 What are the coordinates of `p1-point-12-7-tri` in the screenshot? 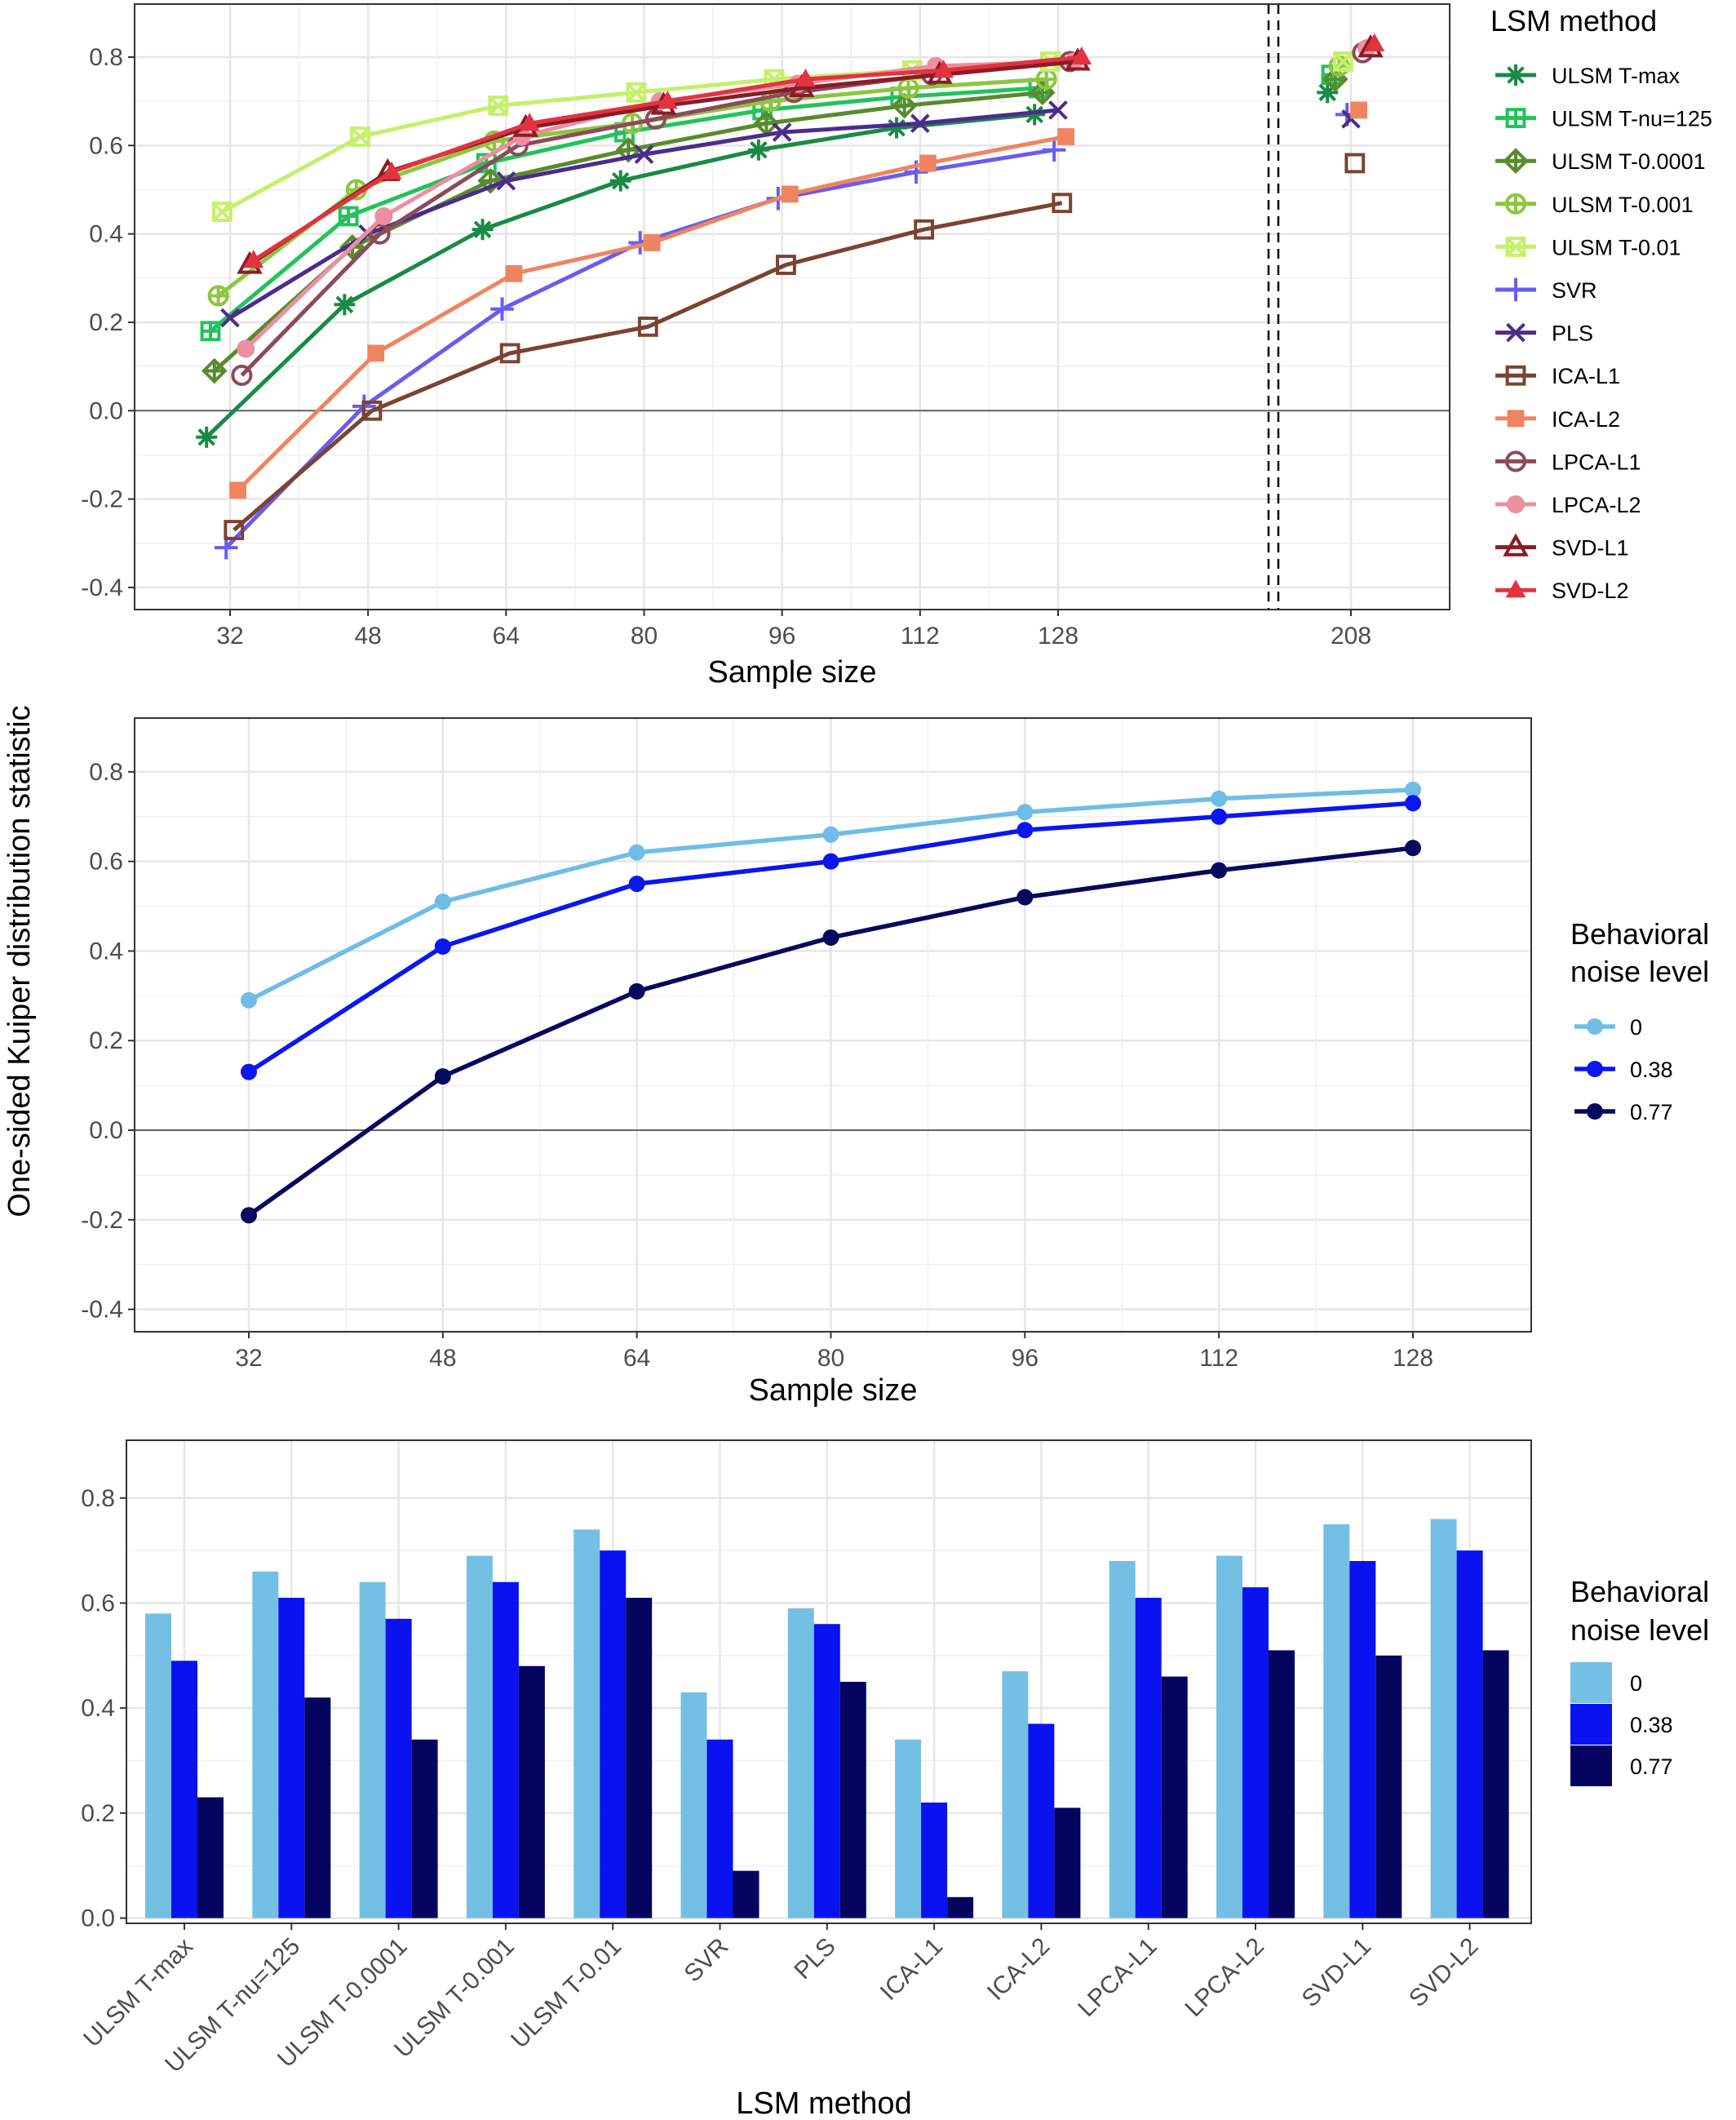 It's located at (1374, 42).